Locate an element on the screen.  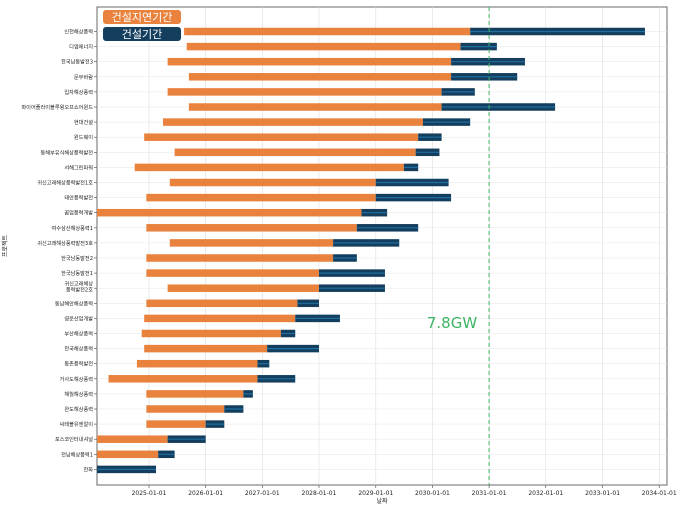
y-tick-label: 한화 is located at coordinates (88, 469).